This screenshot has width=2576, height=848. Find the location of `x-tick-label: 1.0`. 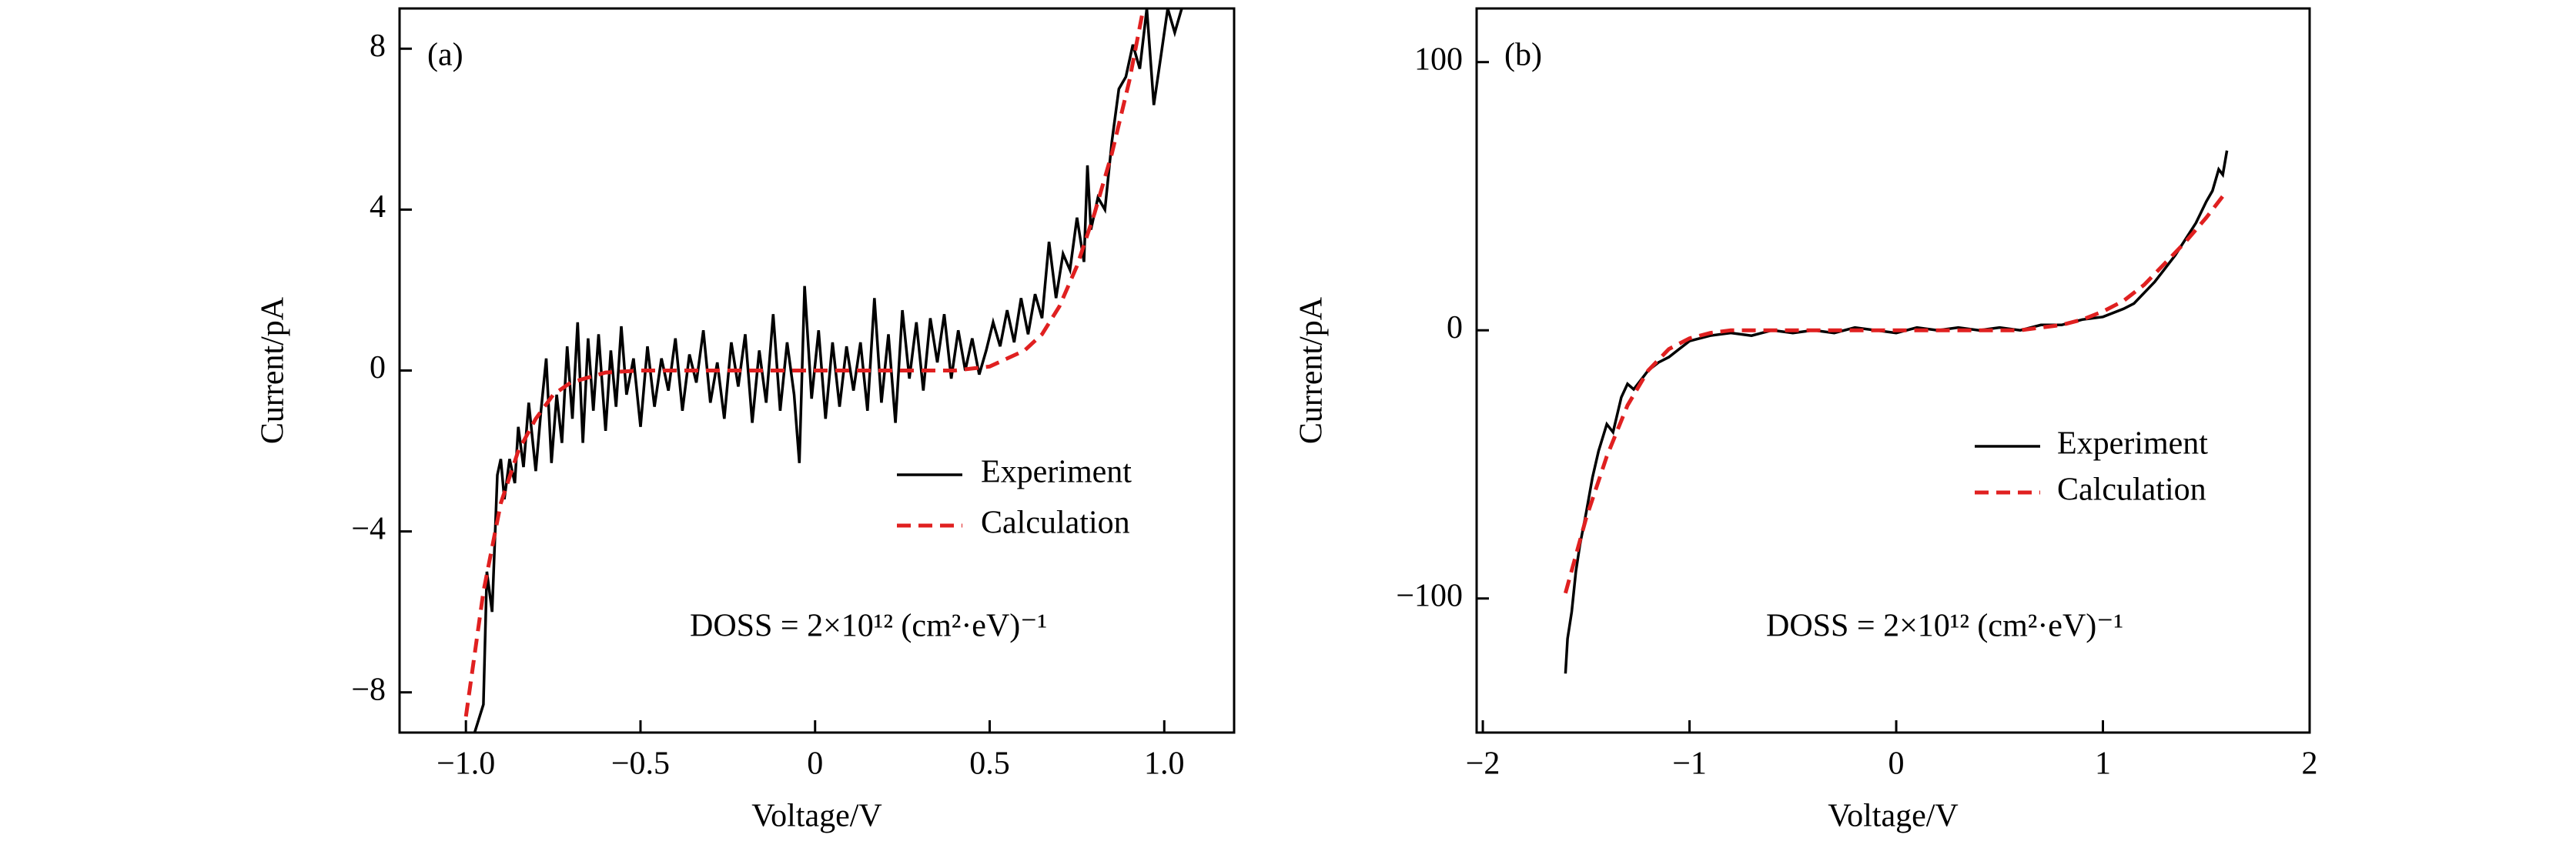

x-tick-label: 1.0 is located at coordinates (1165, 764).